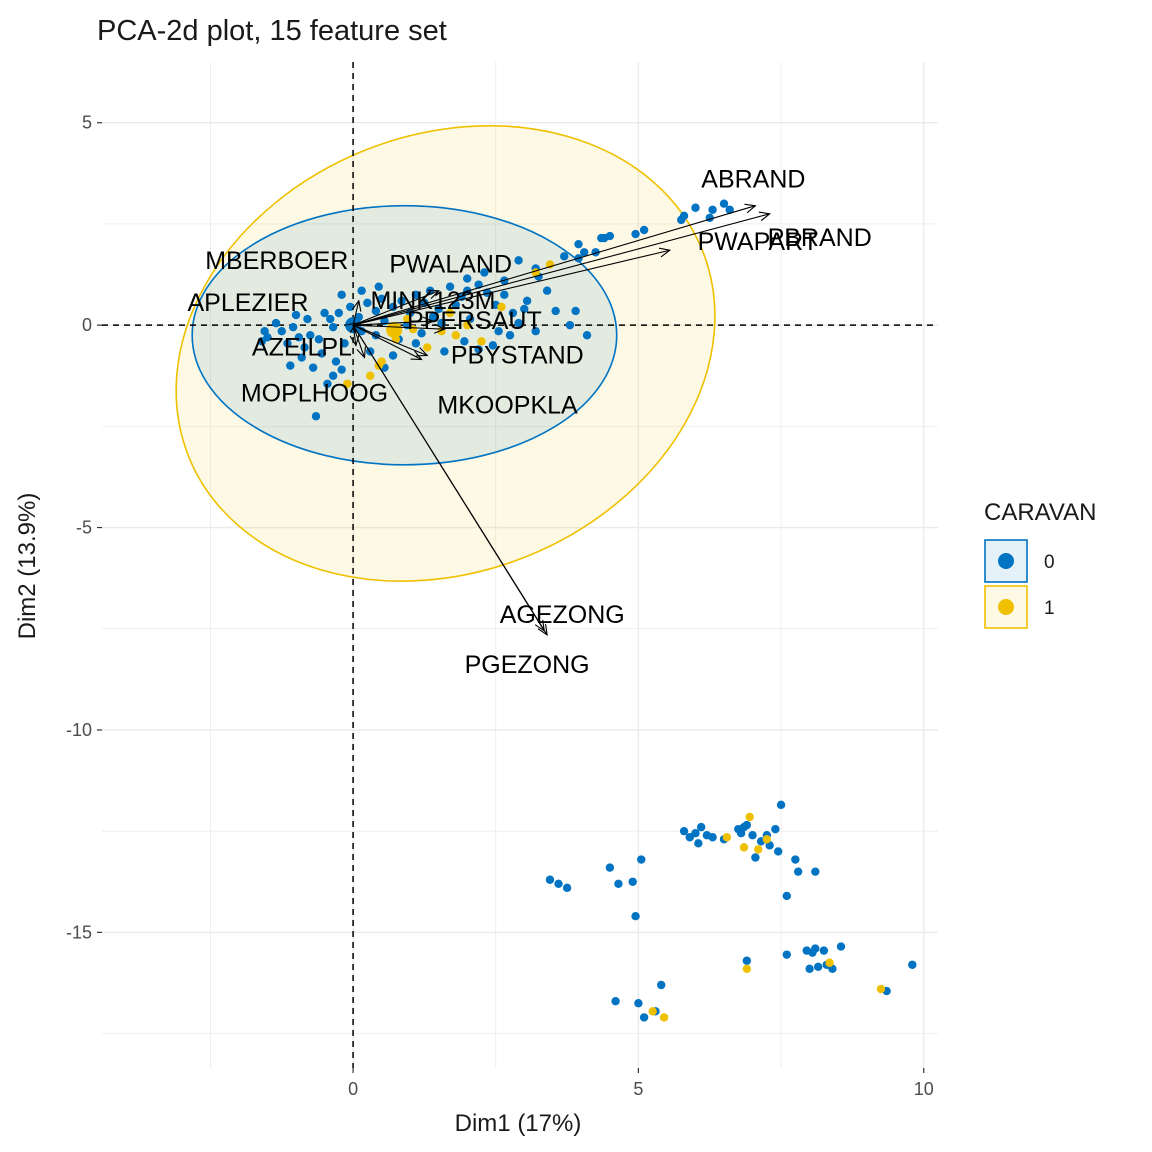  I want to click on variable-label-aplezier: APLEZIER, so click(248, 303).